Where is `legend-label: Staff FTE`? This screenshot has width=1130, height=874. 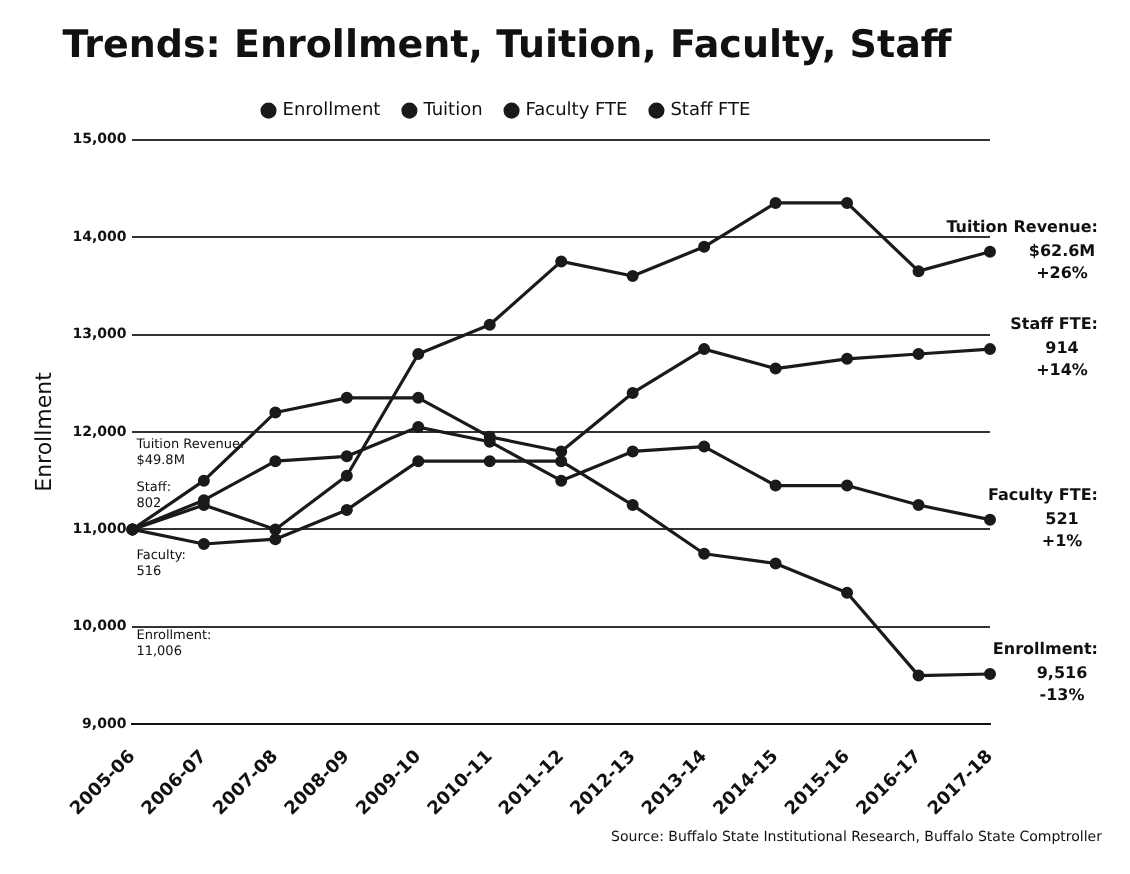 legend-label: Staff FTE is located at coordinates (711, 111).